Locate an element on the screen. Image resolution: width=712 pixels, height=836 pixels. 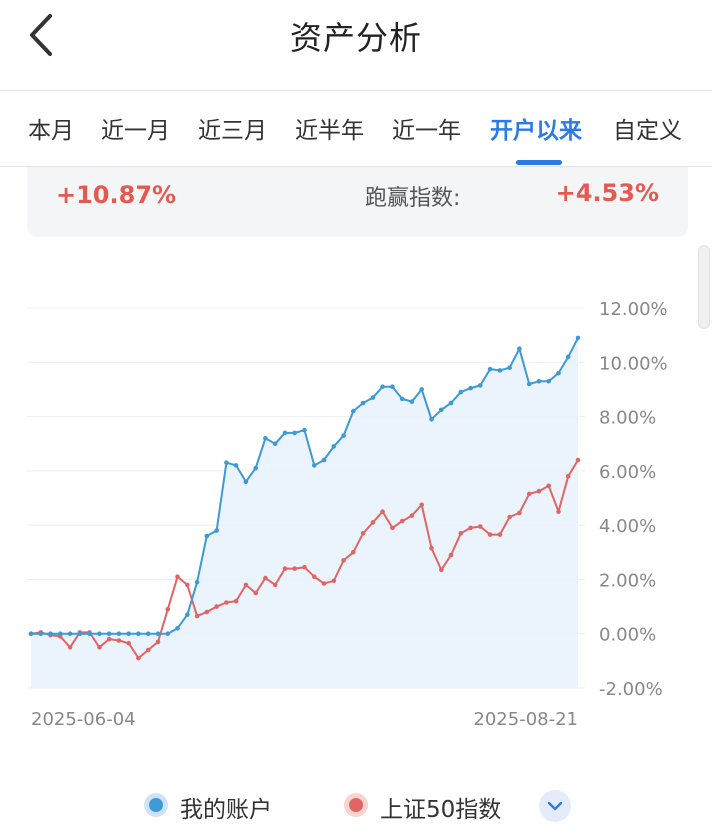
chevron-down-icon is located at coordinates (555, 806).